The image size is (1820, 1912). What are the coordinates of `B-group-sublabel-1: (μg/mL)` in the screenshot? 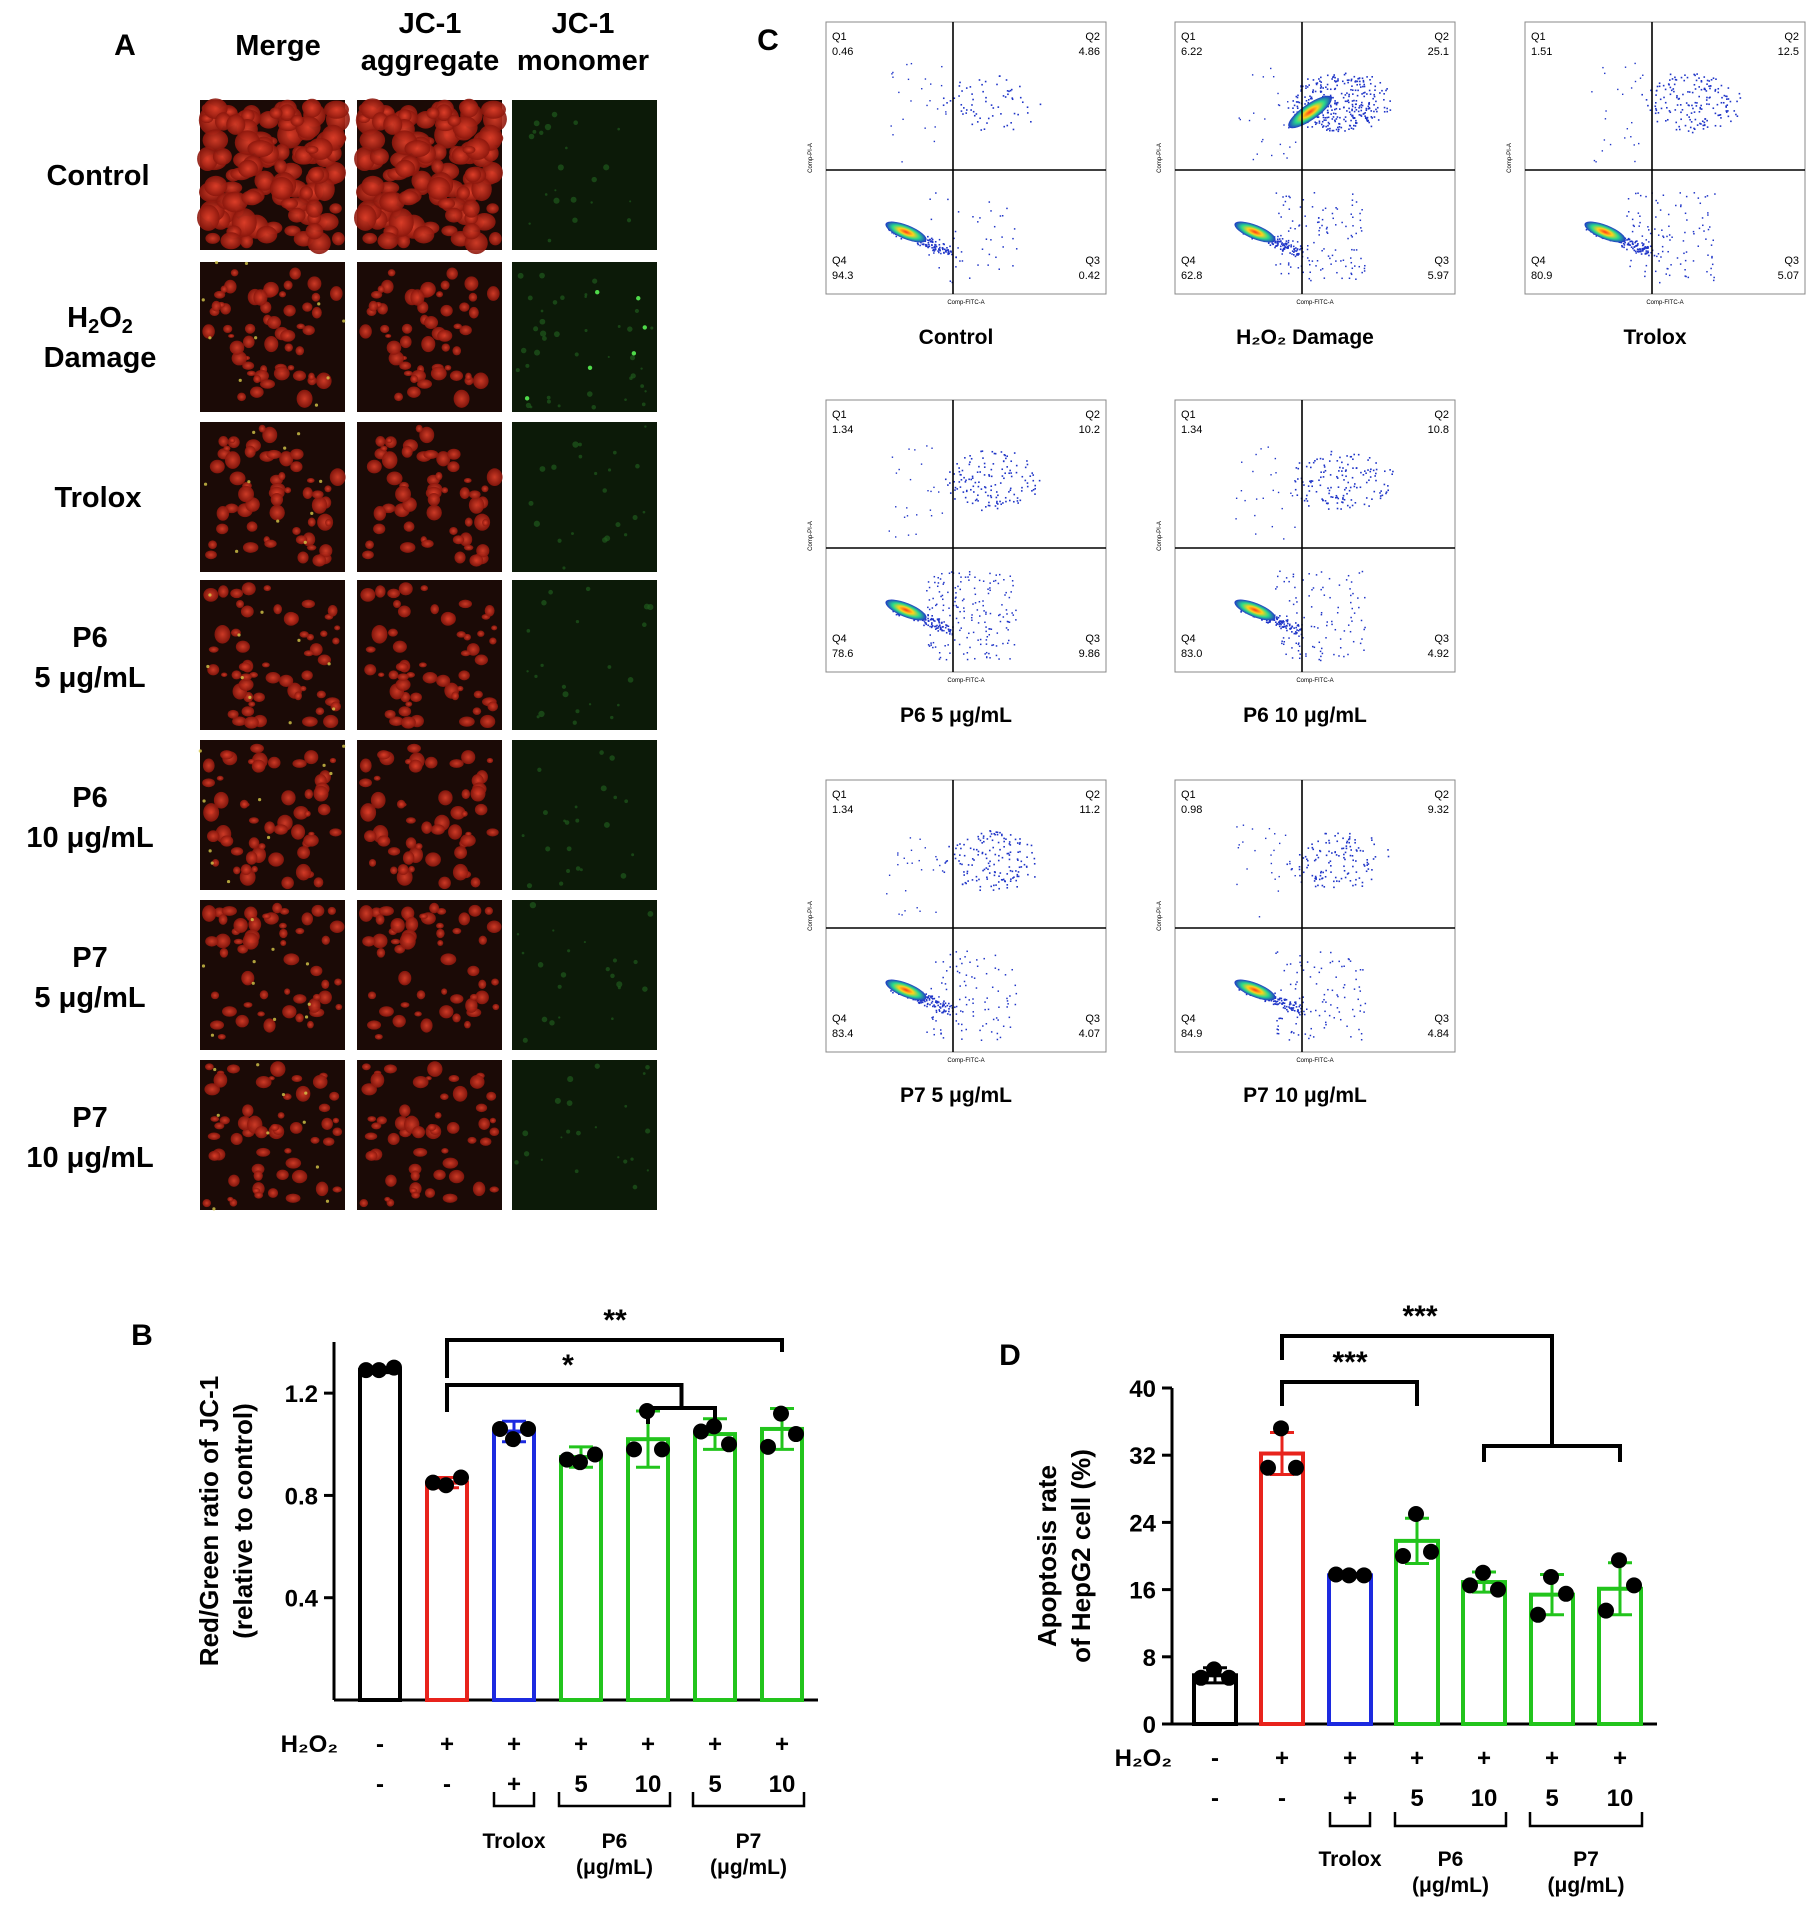 It's located at (614, 1867).